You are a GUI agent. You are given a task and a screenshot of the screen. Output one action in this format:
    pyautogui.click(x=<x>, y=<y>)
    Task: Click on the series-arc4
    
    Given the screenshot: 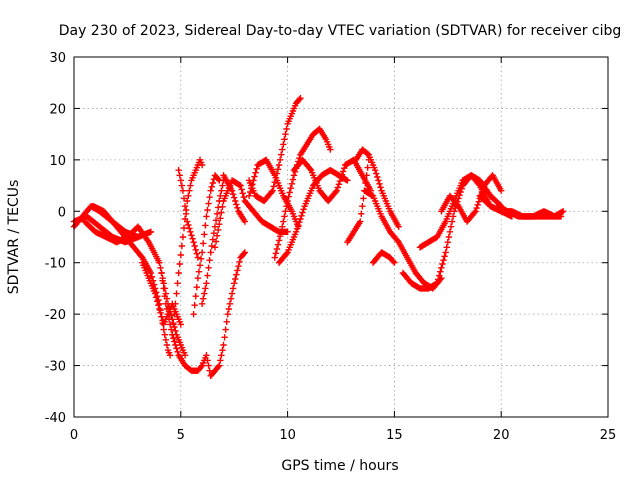 What is the action you would take?
    pyautogui.click(x=132, y=280)
    